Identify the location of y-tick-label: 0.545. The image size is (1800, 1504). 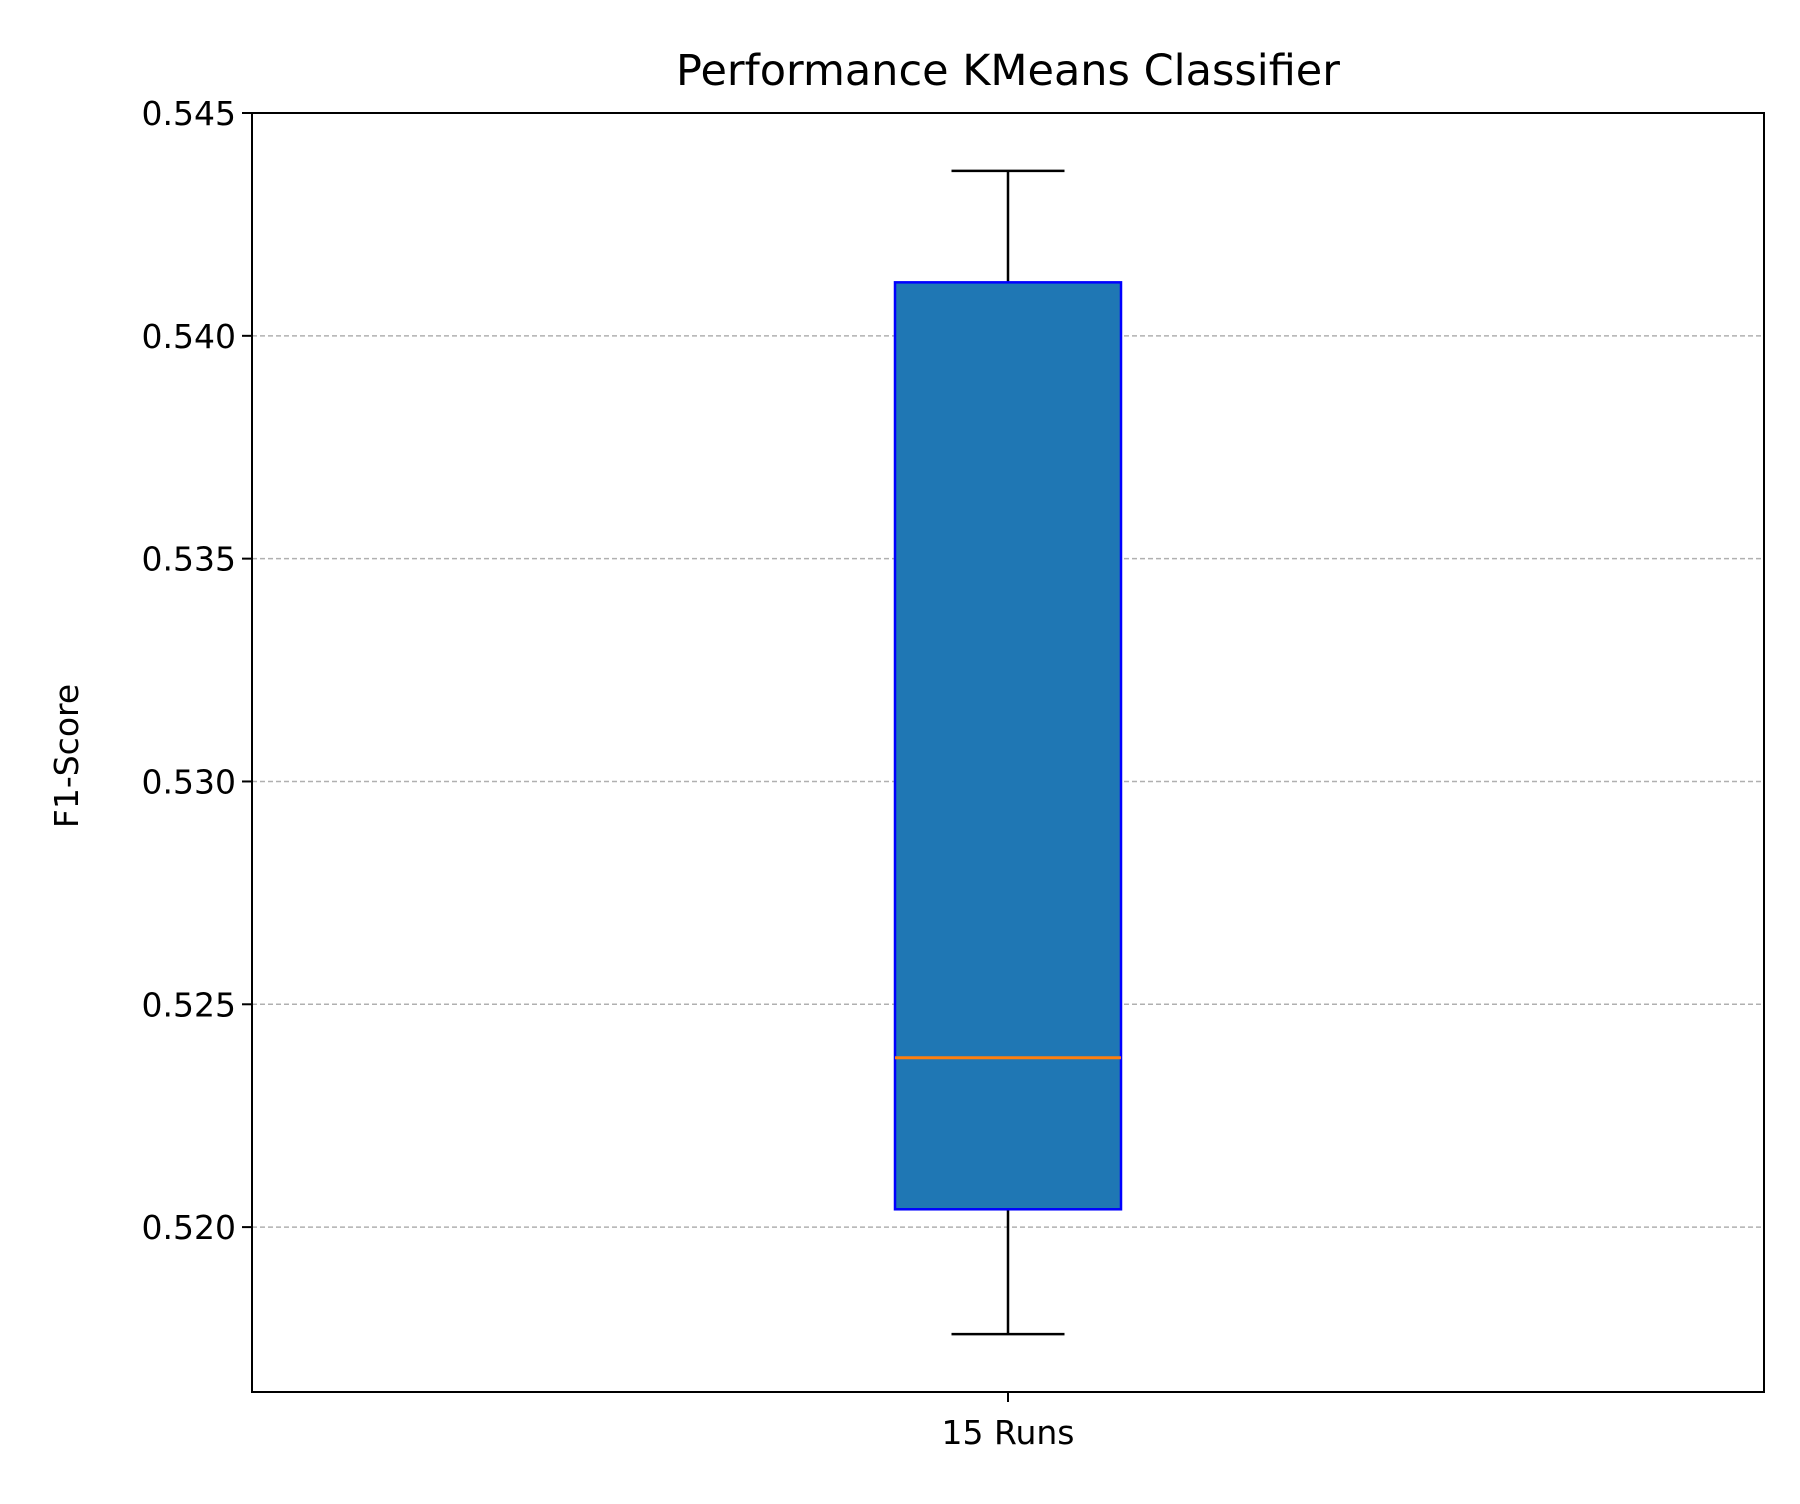
(189, 113).